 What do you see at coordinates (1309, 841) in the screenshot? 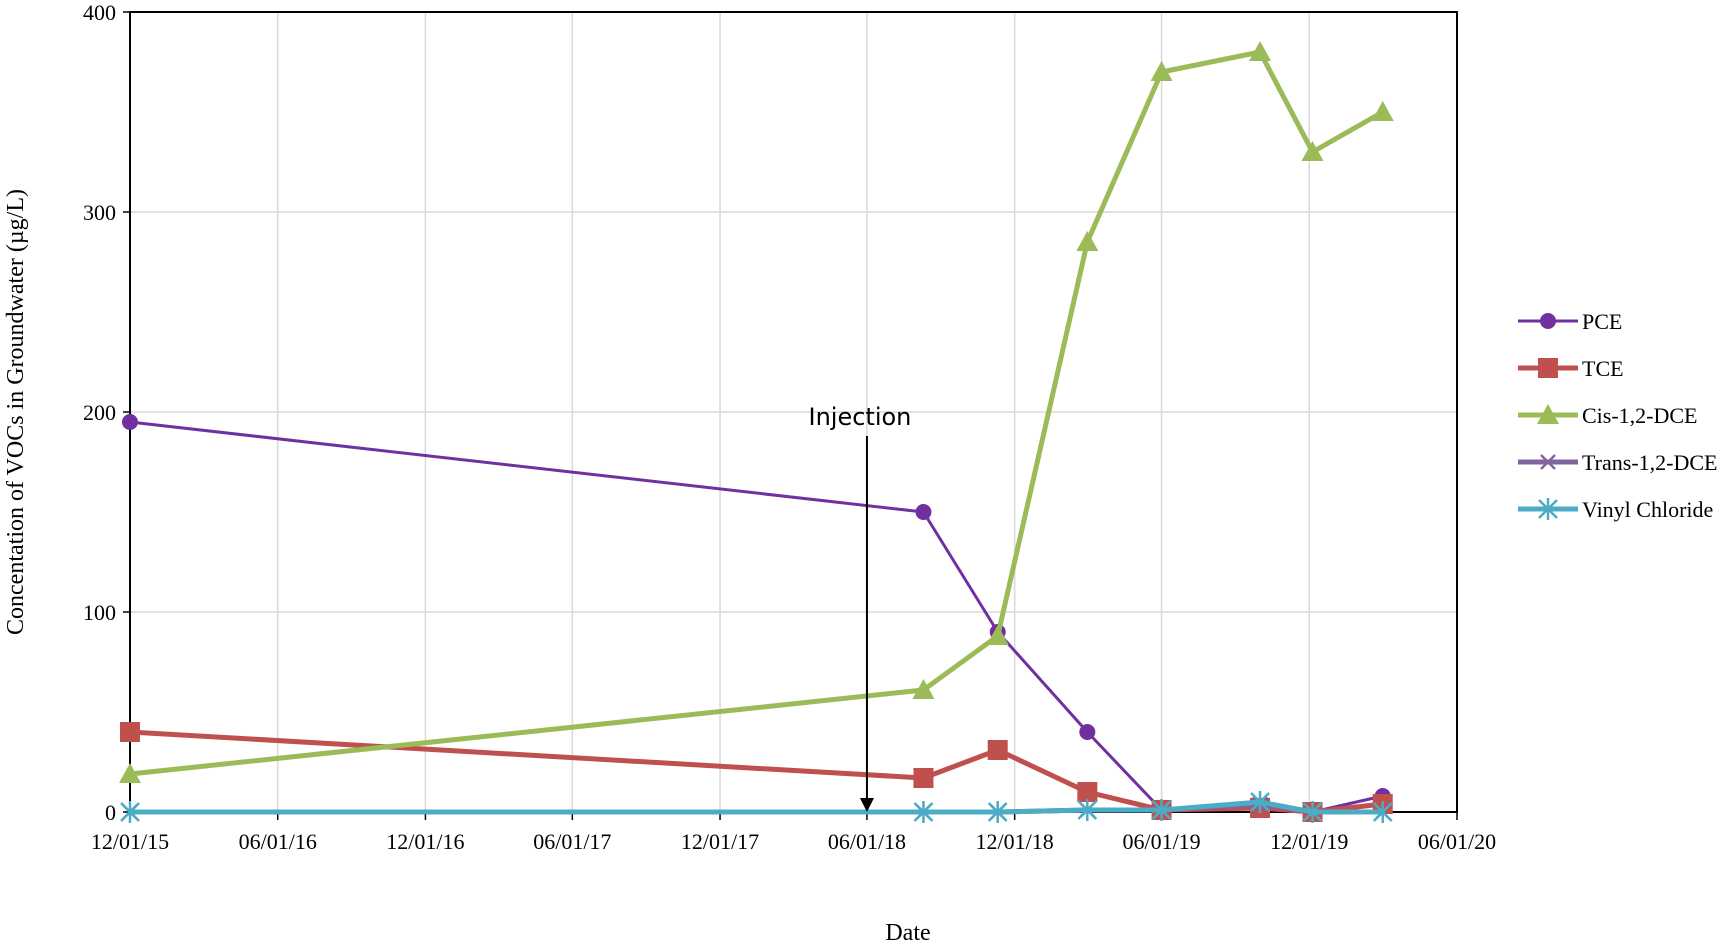
I see `x-tick-label: 12/01/19` at bounding box center [1309, 841].